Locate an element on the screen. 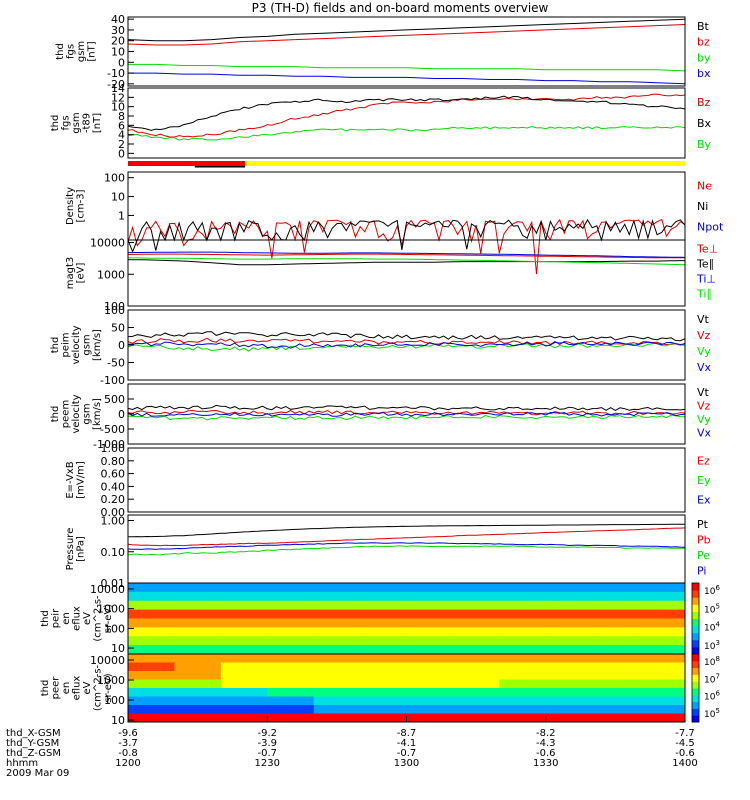  legend: Bz Bx By is located at coordinates (704, 123).